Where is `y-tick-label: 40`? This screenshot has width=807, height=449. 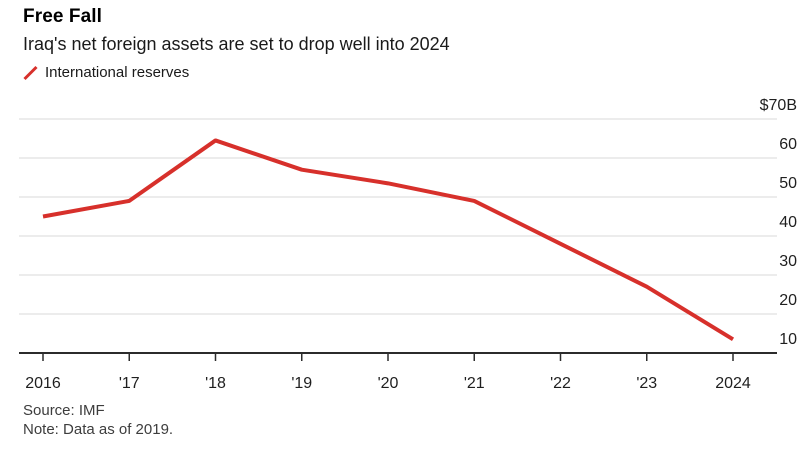 y-tick-label: 40 is located at coordinates (788, 222).